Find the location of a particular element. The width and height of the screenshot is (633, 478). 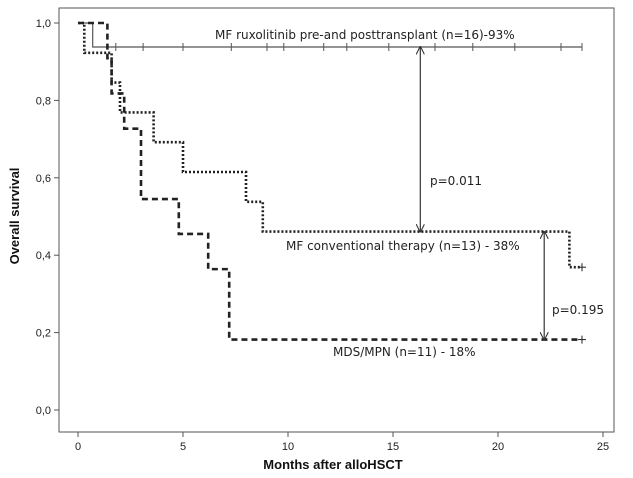

x-tick-label: 15 is located at coordinates (393, 447).